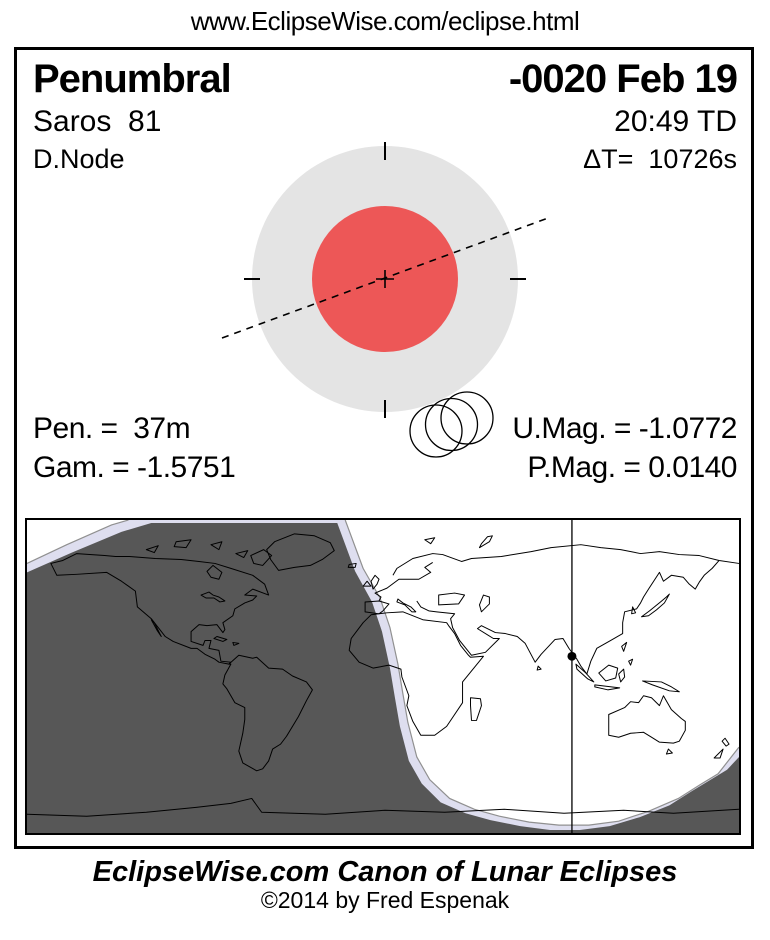 This screenshot has width=770, height=940. I want to click on penumbral-magnitude: P.Mag. = 0.0140, so click(632, 467).